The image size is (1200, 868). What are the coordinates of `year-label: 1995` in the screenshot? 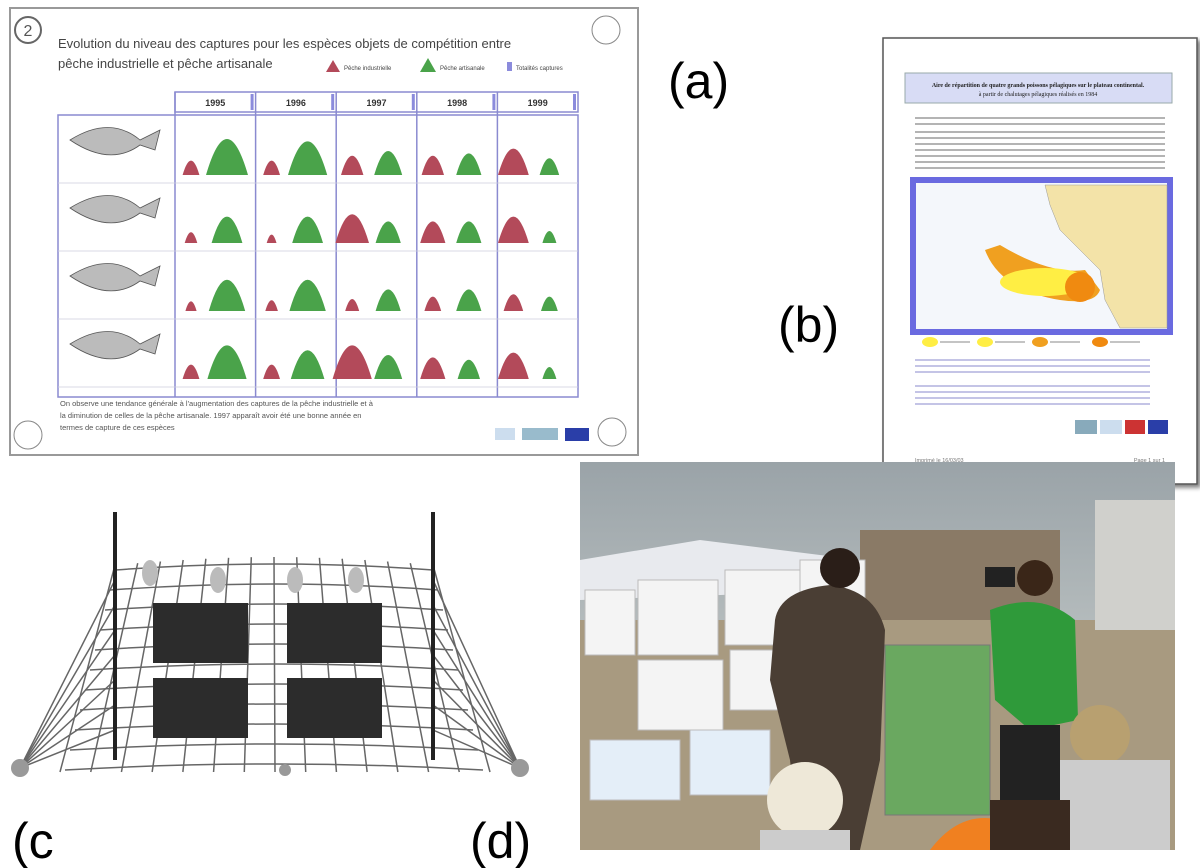 It's located at (215, 103).